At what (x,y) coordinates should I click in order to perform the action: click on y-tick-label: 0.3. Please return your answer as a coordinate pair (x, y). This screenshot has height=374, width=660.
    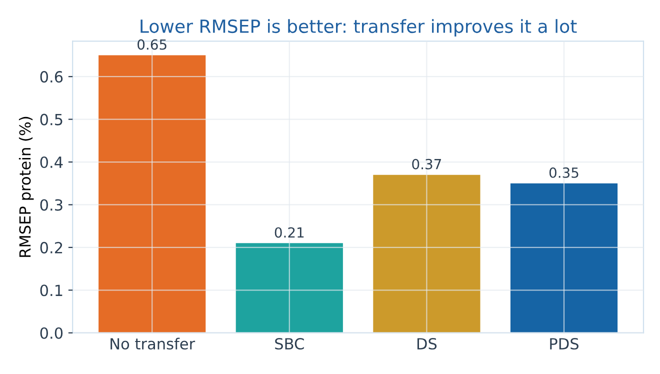
    Looking at the image, I should click on (51, 205).